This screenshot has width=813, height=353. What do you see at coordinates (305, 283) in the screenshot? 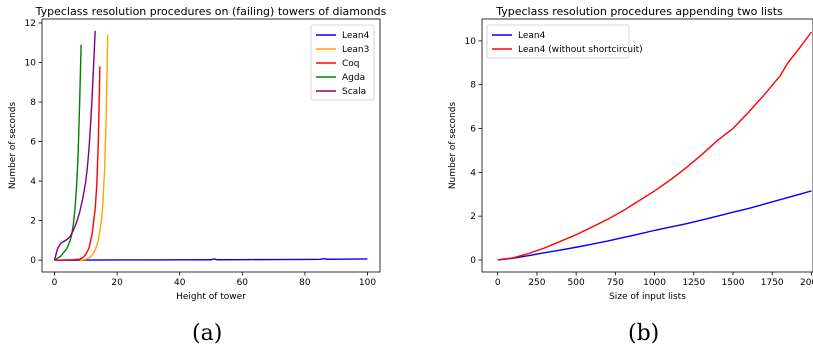
I see `chart-0-xtick-label-4: 80` at bounding box center [305, 283].